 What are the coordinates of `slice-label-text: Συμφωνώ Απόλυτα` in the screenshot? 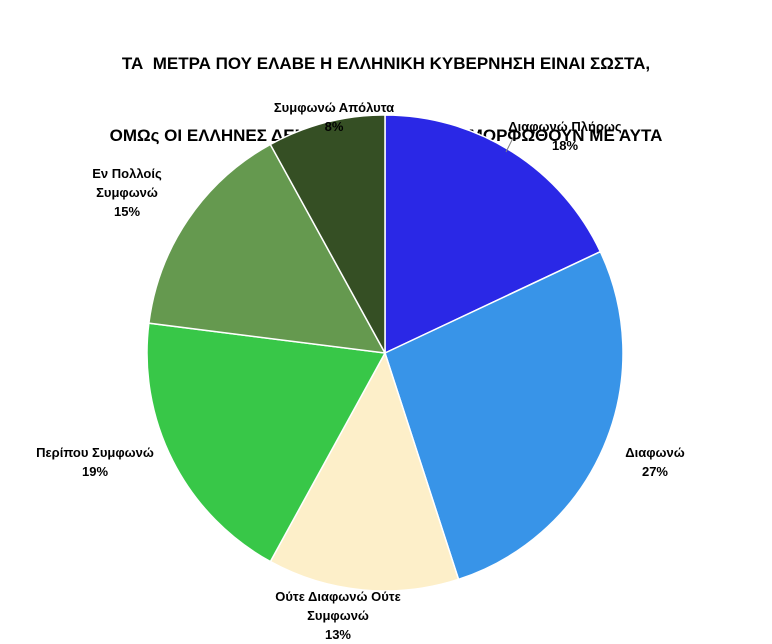 It's located at (334, 107).